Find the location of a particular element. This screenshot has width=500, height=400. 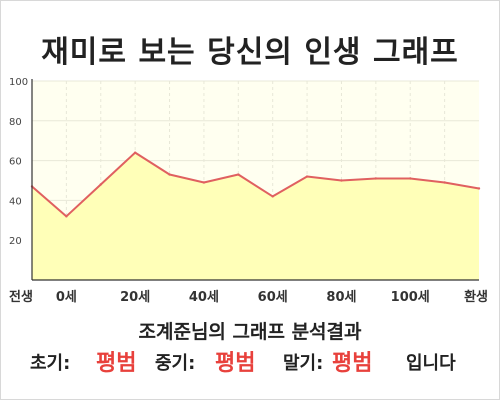

y-tick-label: 40 is located at coordinates (15, 201).